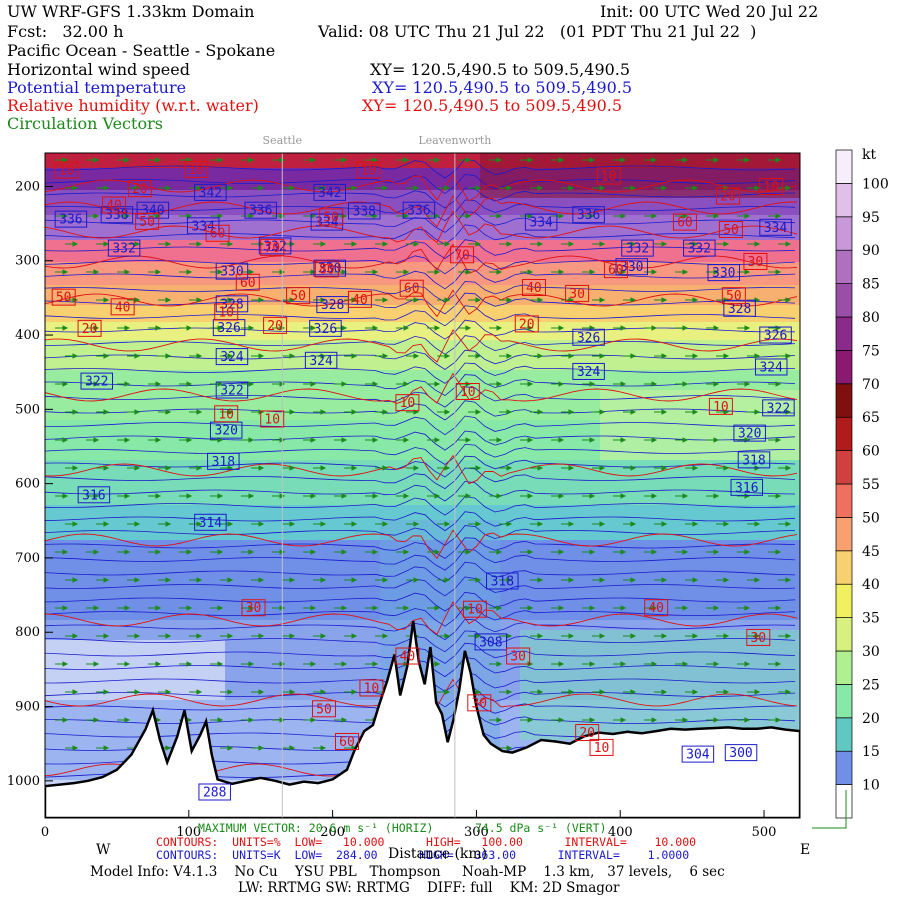 The height and width of the screenshot is (900, 900). Describe the element at coordinates (329, 193) in the screenshot. I see `theta-label: 342` at that location.